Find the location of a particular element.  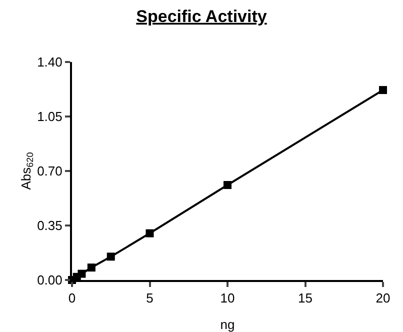

y-tick-label: 0.35 is located at coordinates (49, 226).